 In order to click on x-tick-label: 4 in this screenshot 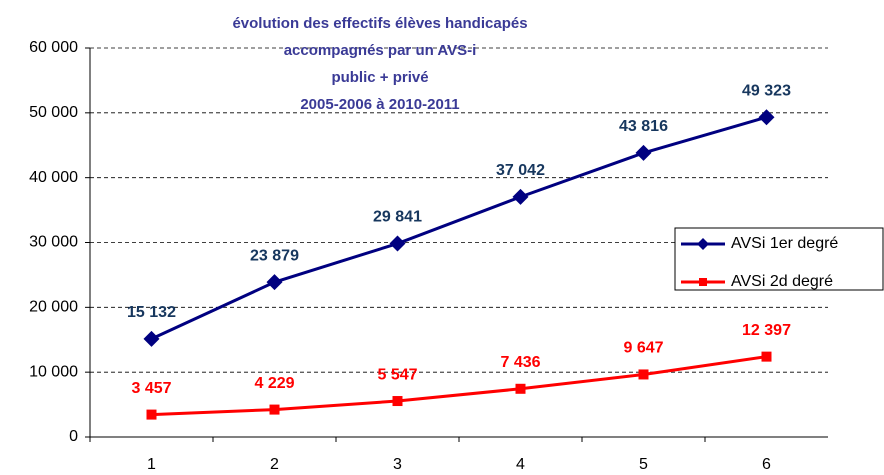, I will do `click(520, 464)`.